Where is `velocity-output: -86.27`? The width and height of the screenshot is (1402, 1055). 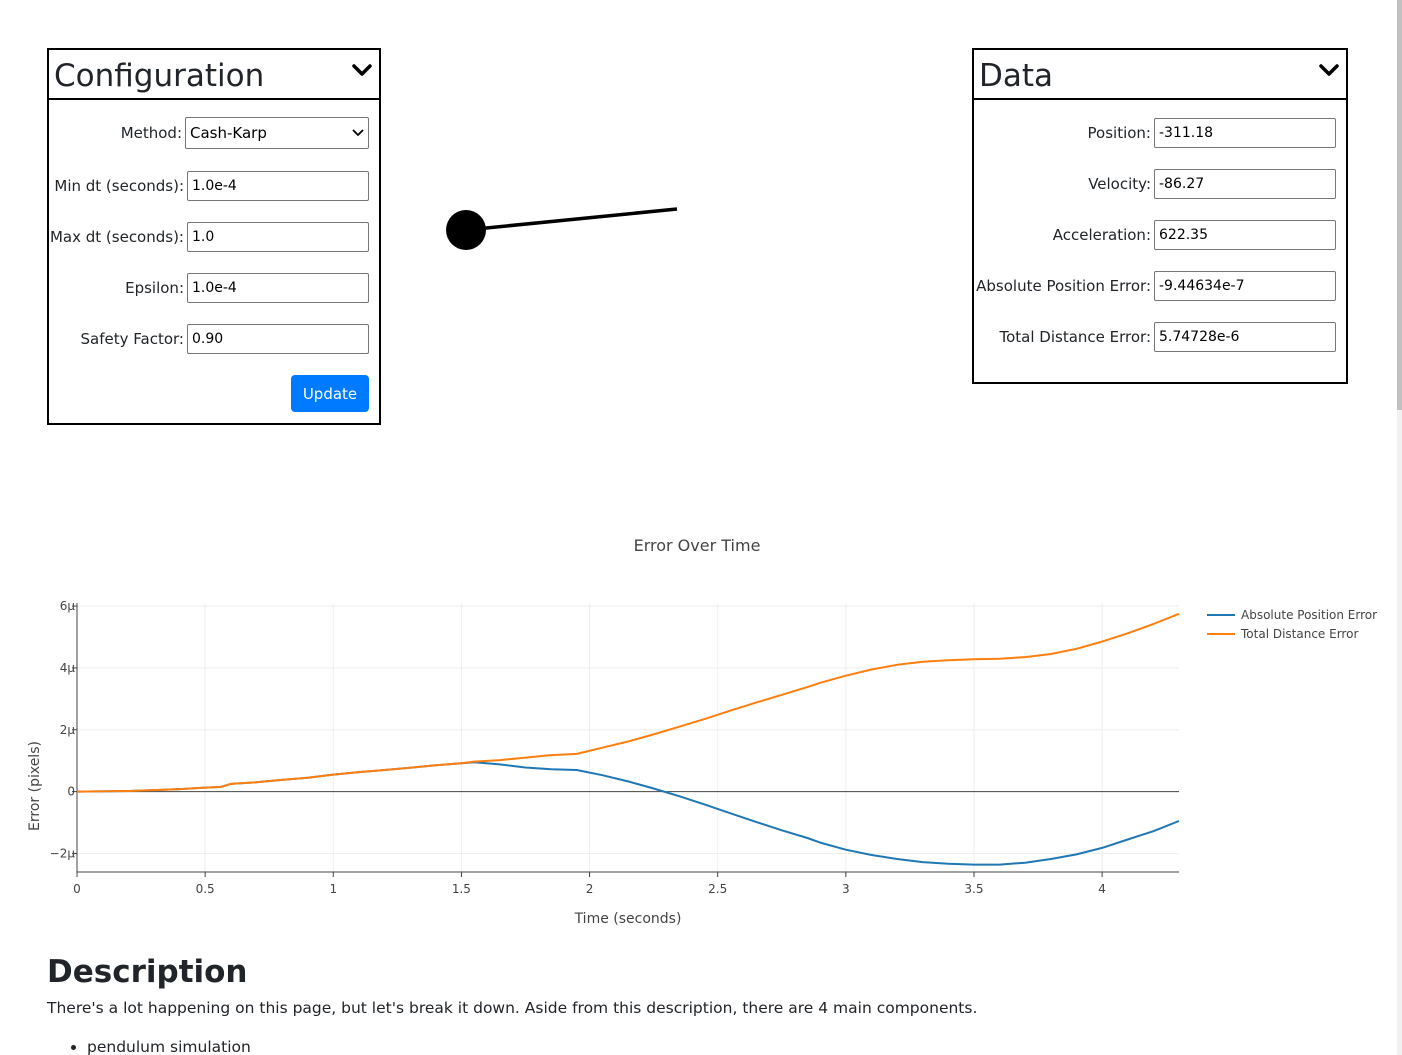 velocity-output: -86.27 is located at coordinates (1245, 184).